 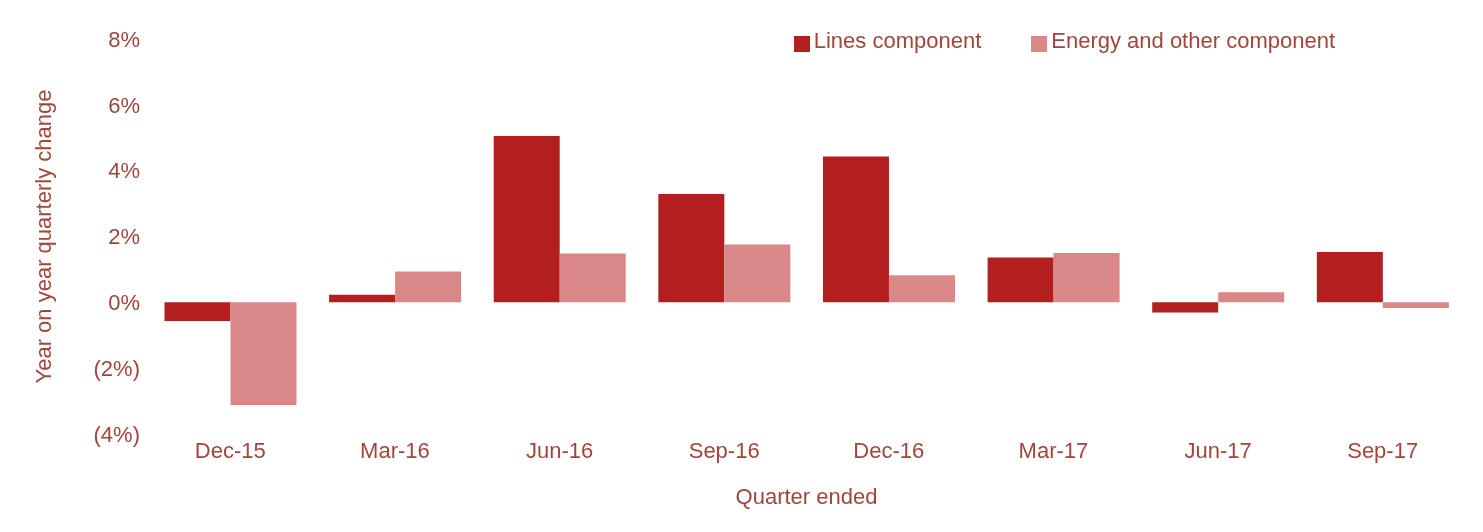 I want to click on legend-label: Energy and other component, so click(x=1193, y=40).